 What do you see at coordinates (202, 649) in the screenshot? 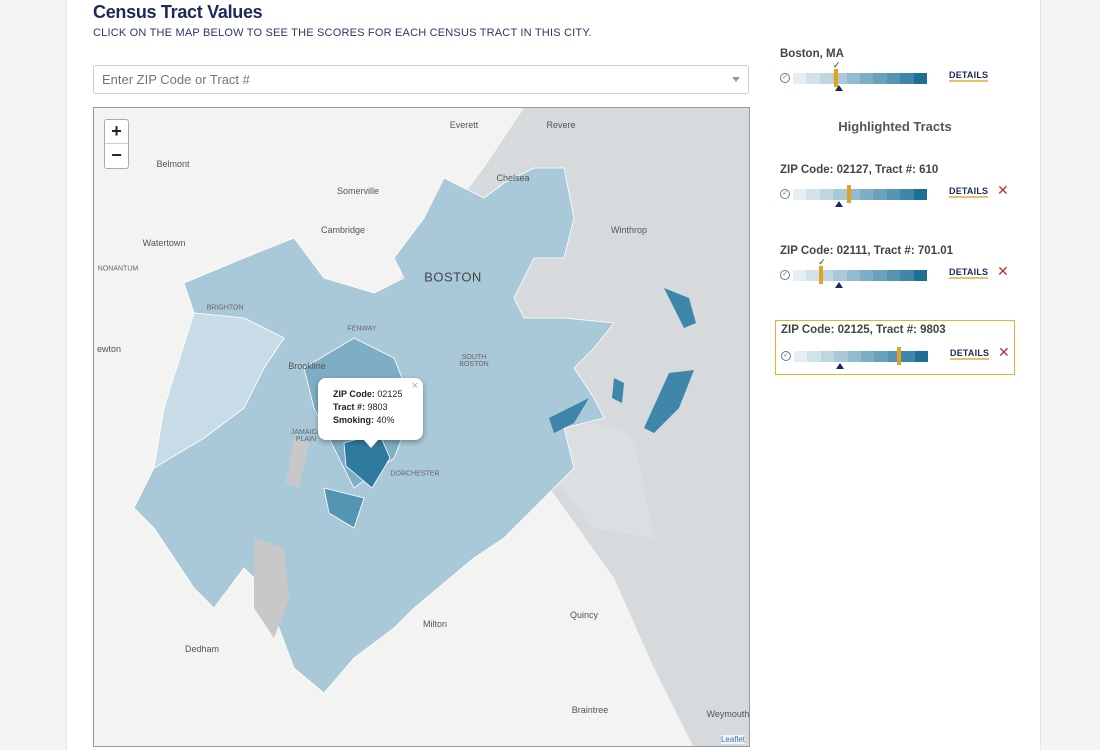
I see `map-label: Dedham` at bounding box center [202, 649].